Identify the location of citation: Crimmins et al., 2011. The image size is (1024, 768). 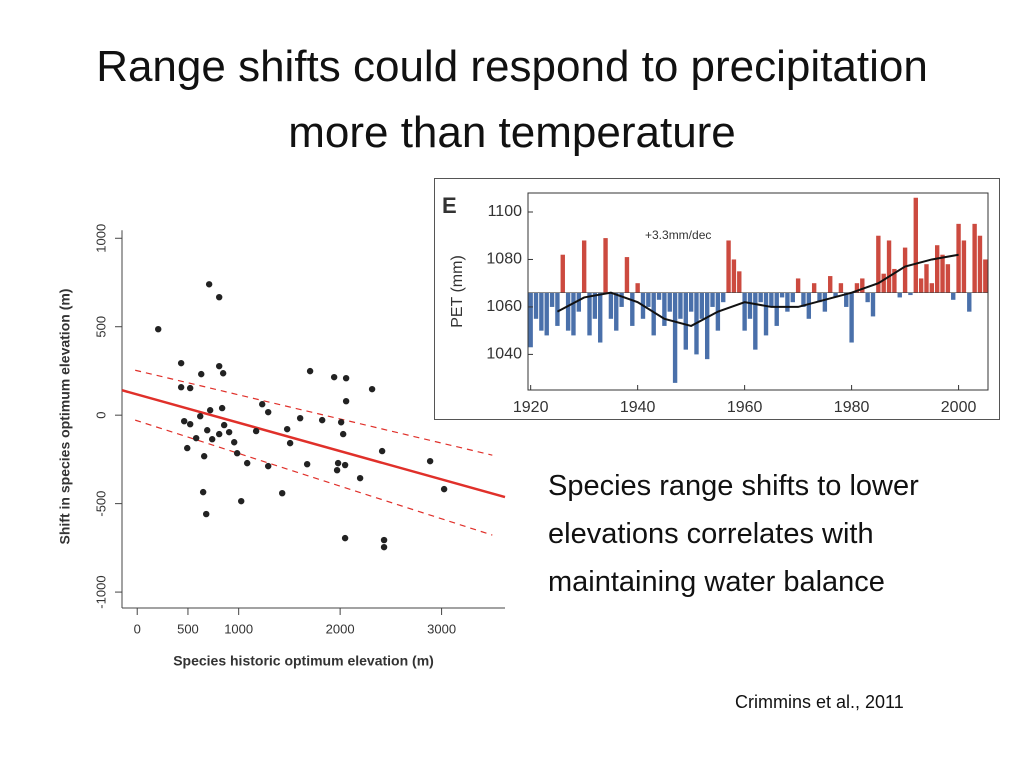
(819, 702).